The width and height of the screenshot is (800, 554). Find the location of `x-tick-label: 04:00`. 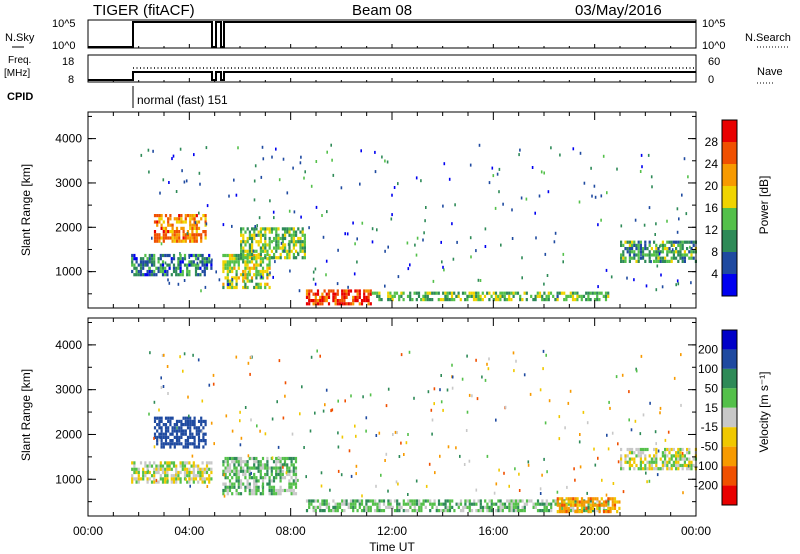

x-tick-label: 04:00 is located at coordinates (189, 531).